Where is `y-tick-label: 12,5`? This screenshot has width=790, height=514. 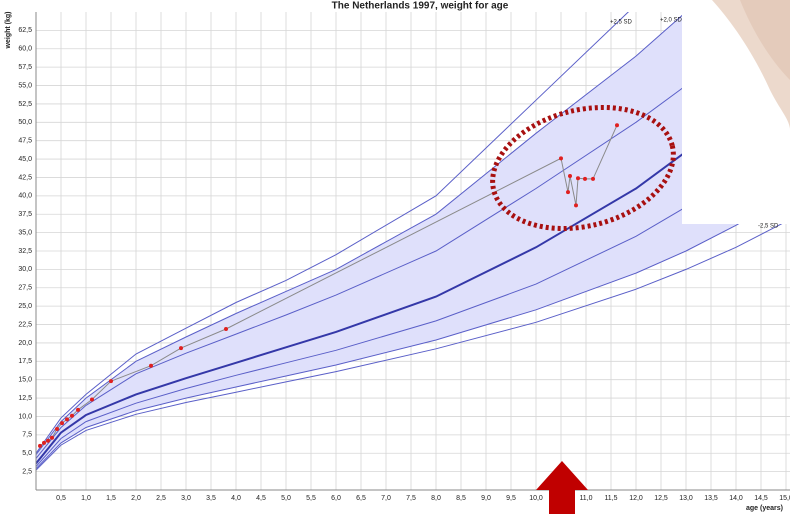
y-tick-label: 12,5 is located at coordinates (25, 398).